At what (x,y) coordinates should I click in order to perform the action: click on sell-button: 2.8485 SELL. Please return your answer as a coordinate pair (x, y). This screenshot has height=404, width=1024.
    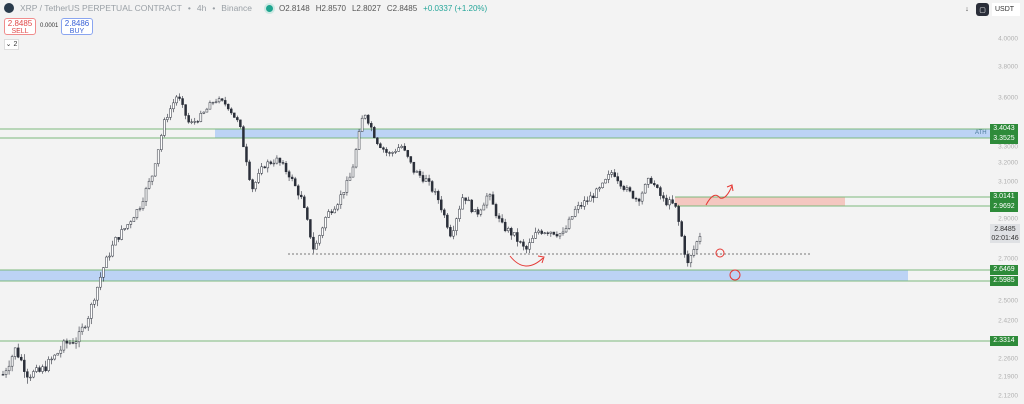
    Looking at the image, I should click on (20, 26).